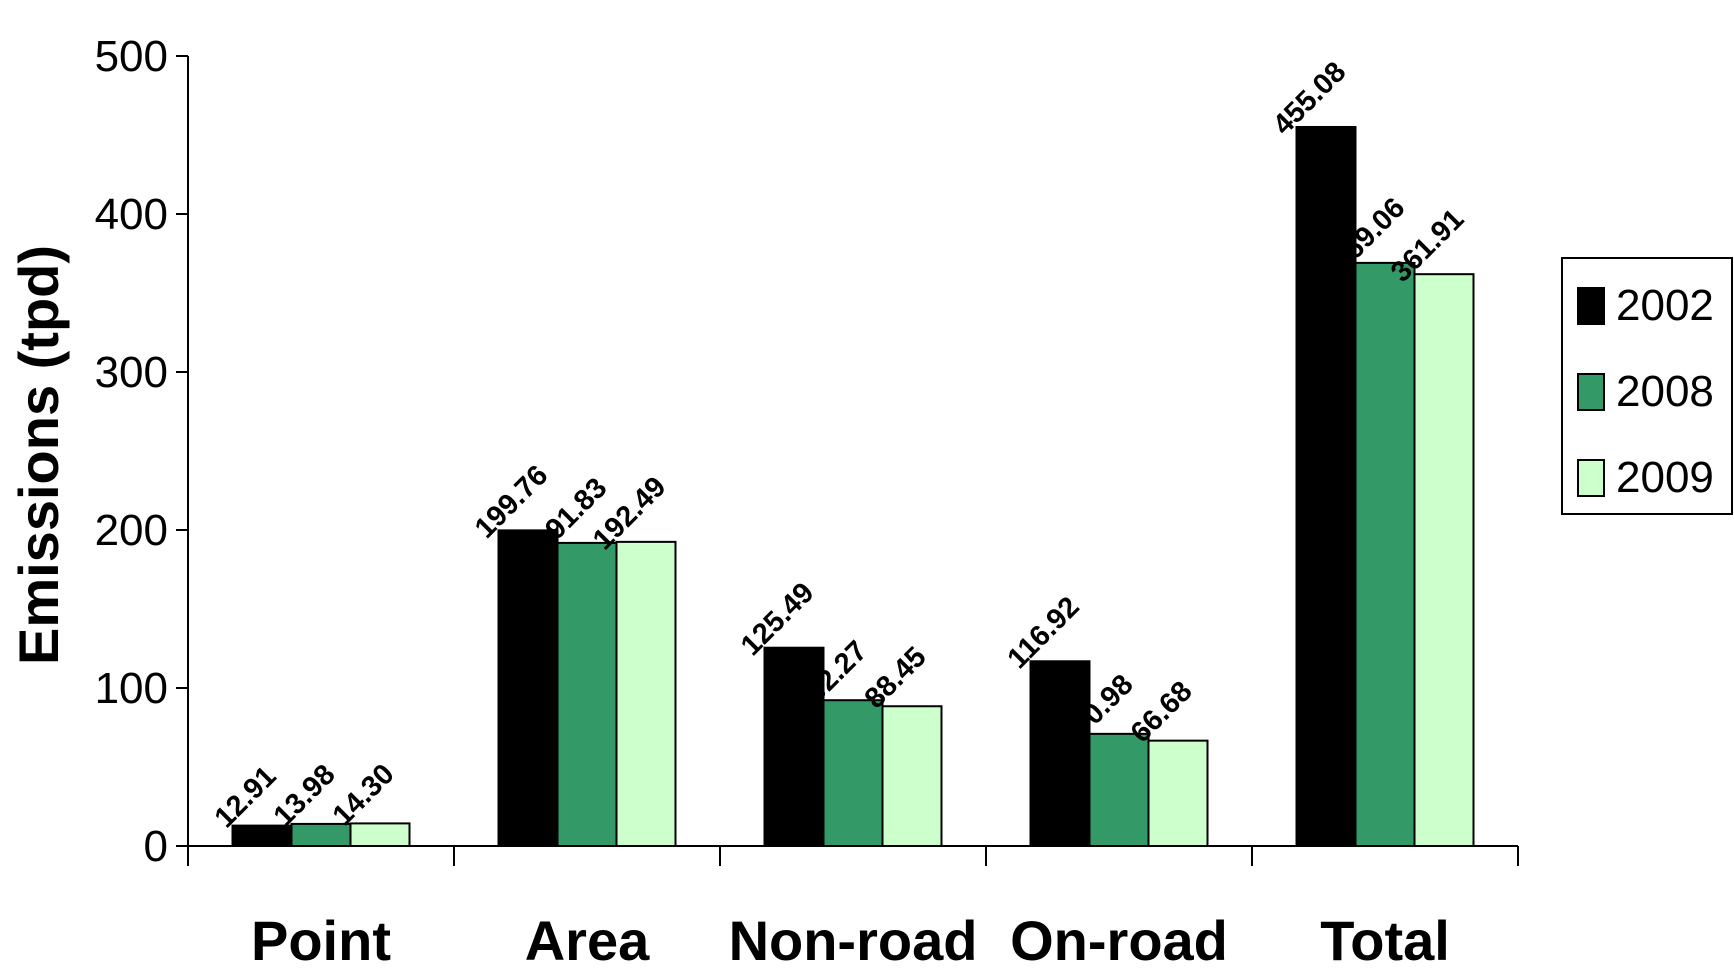 This screenshot has width=1734, height=970. I want to click on bar-2008-on-road, so click(1119, 790).